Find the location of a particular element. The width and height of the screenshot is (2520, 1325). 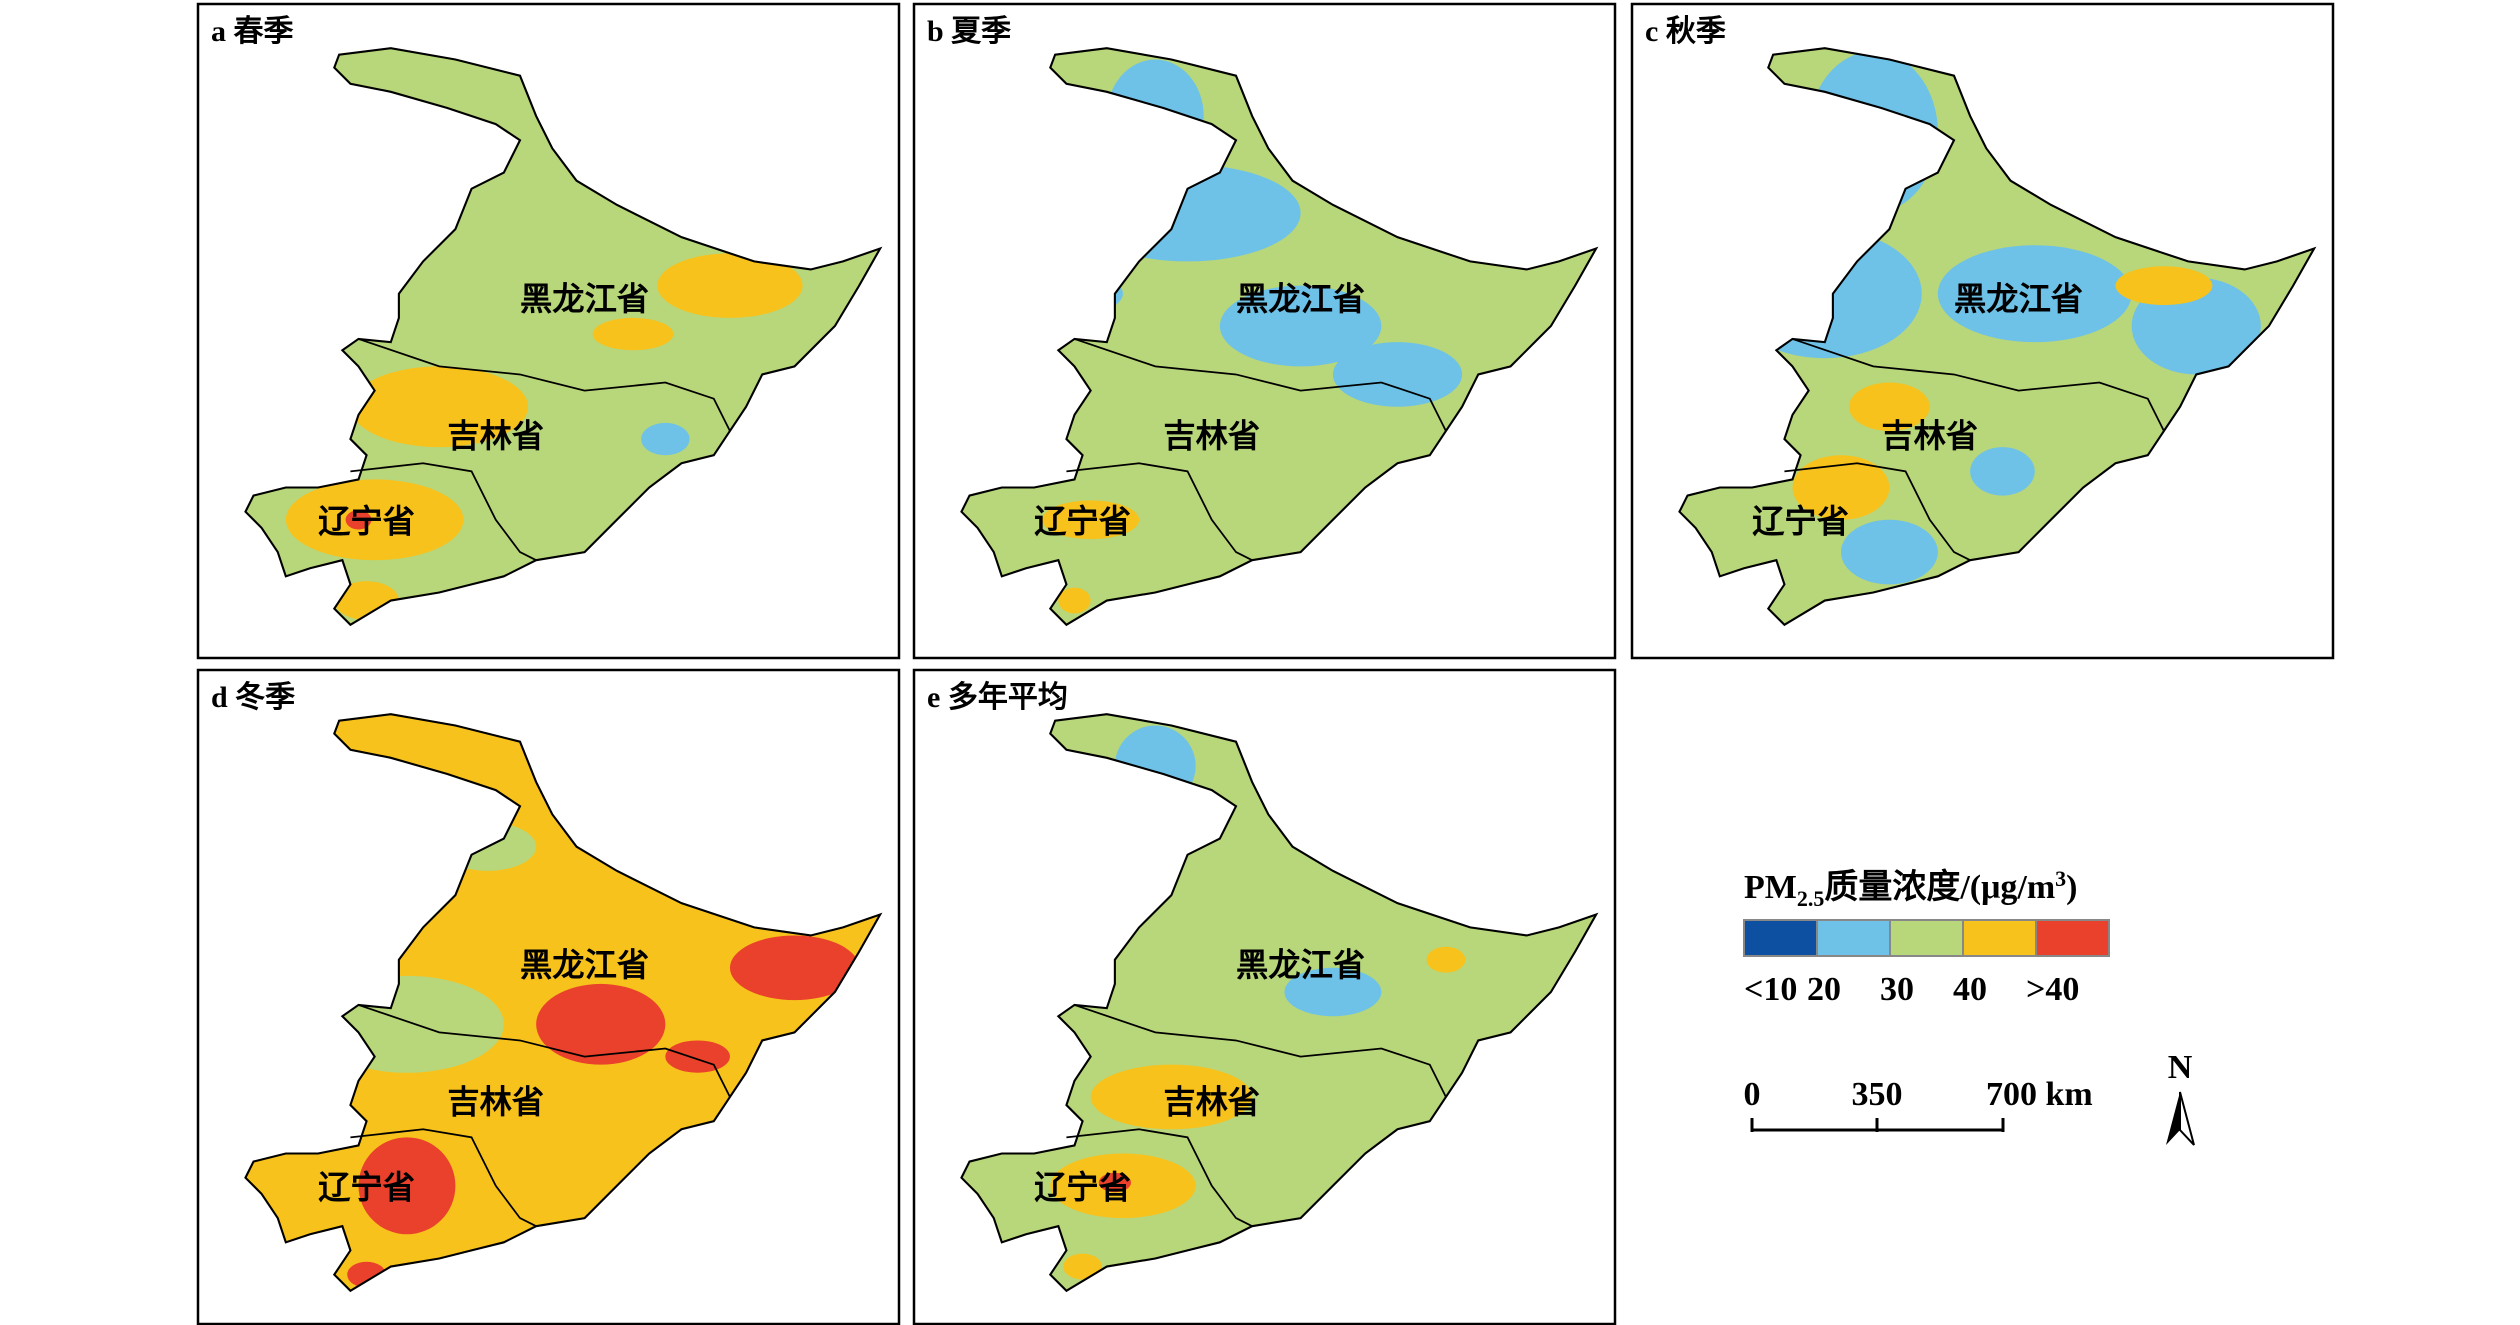

legend-title: PM2.5质量浓度/(μg/m3) is located at coordinates (1911, 888).